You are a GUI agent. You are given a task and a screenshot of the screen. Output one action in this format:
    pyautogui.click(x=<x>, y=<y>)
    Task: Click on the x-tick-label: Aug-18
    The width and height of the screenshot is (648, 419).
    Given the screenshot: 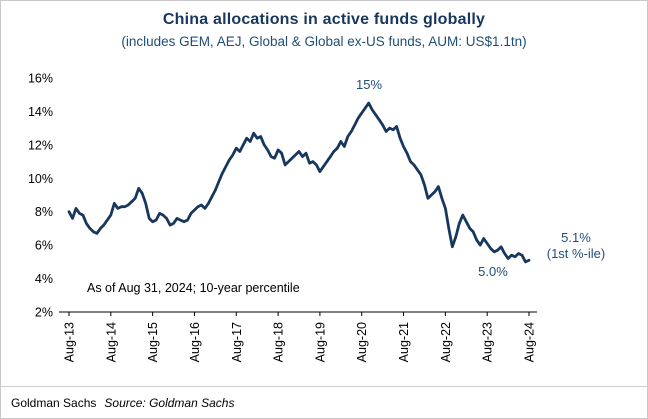 What is the action you would take?
    pyautogui.click(x=279, y=342)
    